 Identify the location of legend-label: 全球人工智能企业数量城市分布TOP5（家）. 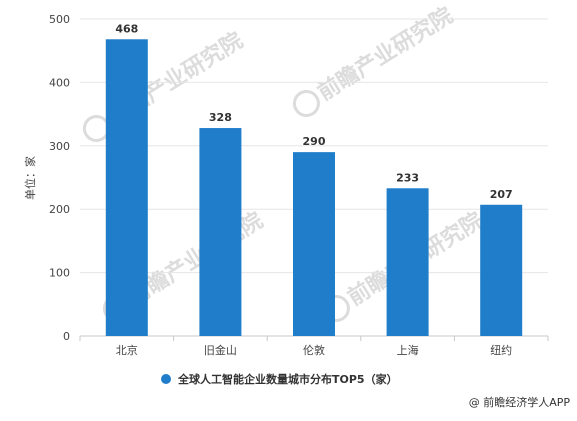
(287, 379).